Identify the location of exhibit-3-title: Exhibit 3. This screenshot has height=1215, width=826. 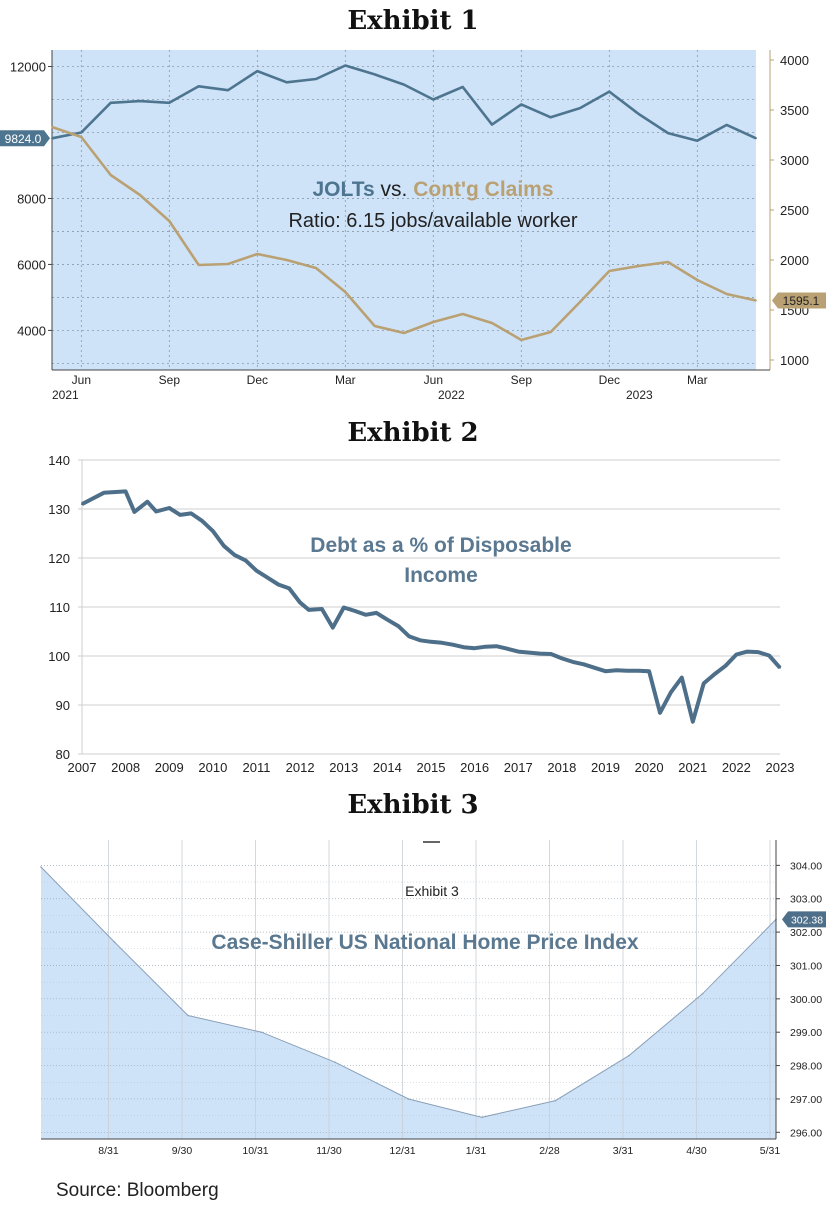
(413, 805).